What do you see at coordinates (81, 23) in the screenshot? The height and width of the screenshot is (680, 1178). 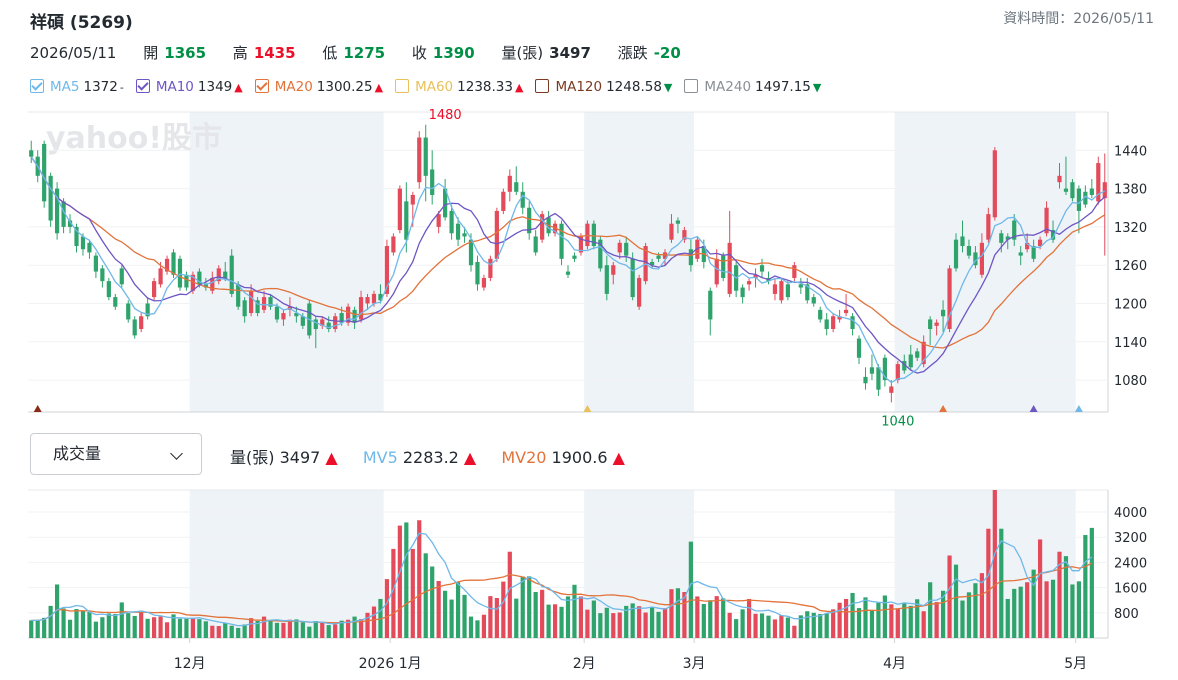 I see `stock-title: 祥碩 (5269)` at bounding box center [81, 23].